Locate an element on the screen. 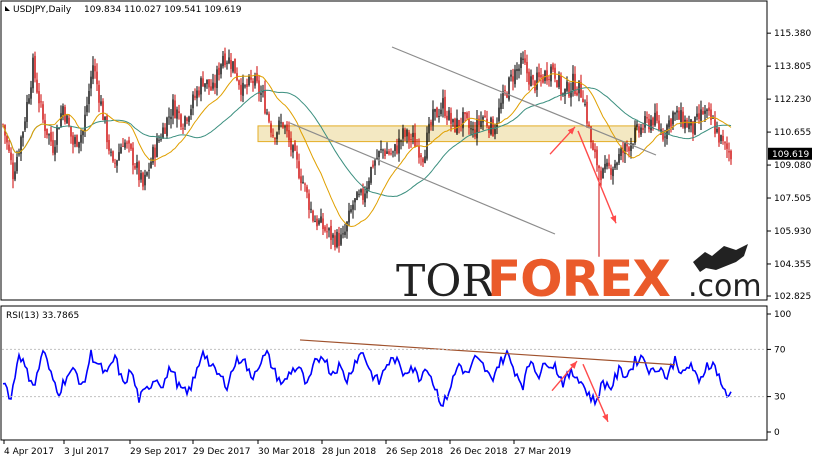  resistance-zone-layer is located at coordinates (447, 134).